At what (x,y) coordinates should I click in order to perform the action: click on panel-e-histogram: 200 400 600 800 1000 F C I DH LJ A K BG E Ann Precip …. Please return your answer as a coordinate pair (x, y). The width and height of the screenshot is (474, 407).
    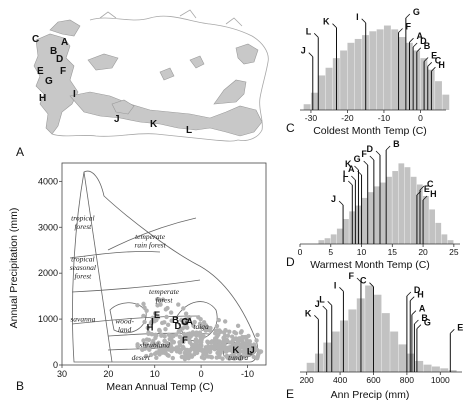
    Looking at the image, I should click on (374, 336).